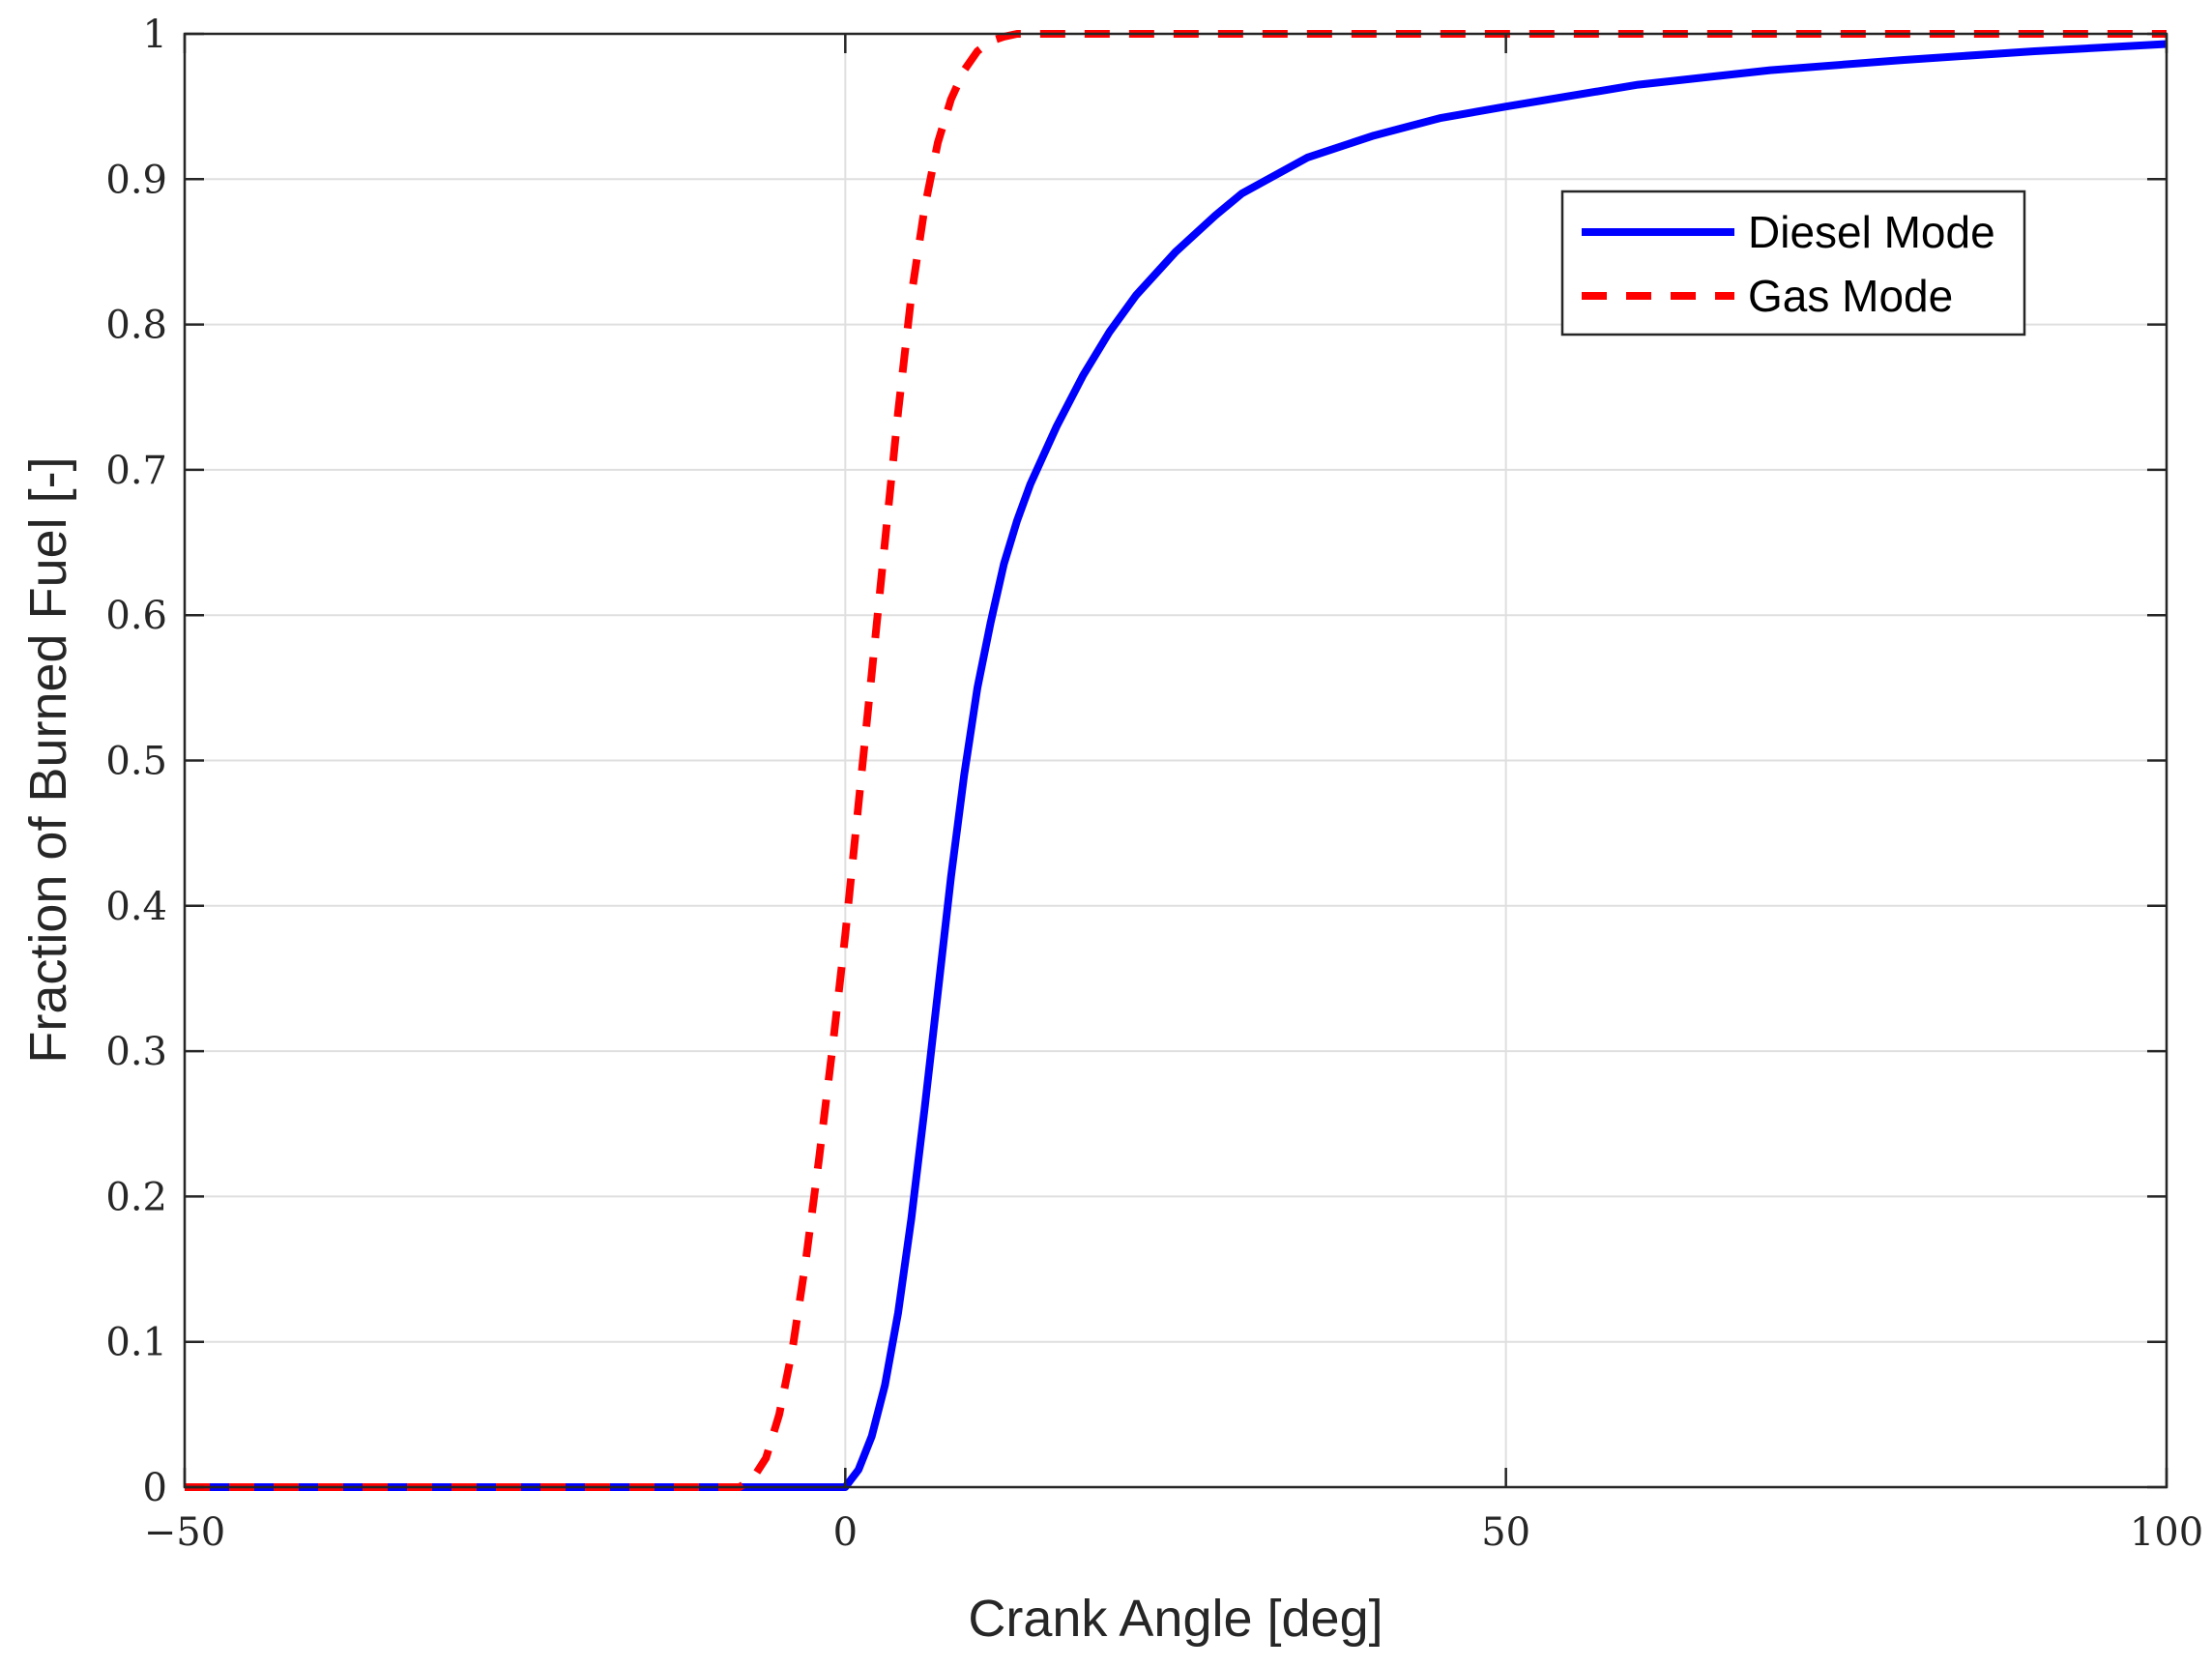  What do you see at coordinates (184, 1532) in the screenshot?
I see `x-tick-label: −50` at bounding box center [184, 1532].